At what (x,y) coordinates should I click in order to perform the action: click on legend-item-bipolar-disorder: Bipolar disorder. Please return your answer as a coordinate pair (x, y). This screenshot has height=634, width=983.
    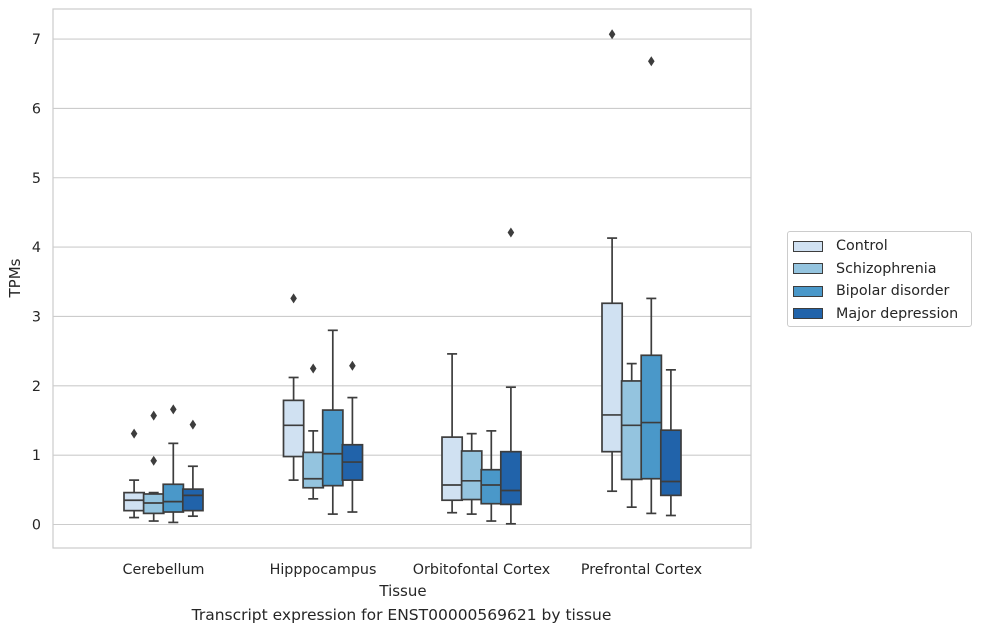
    Looking at the image, I should click on (882, 291).